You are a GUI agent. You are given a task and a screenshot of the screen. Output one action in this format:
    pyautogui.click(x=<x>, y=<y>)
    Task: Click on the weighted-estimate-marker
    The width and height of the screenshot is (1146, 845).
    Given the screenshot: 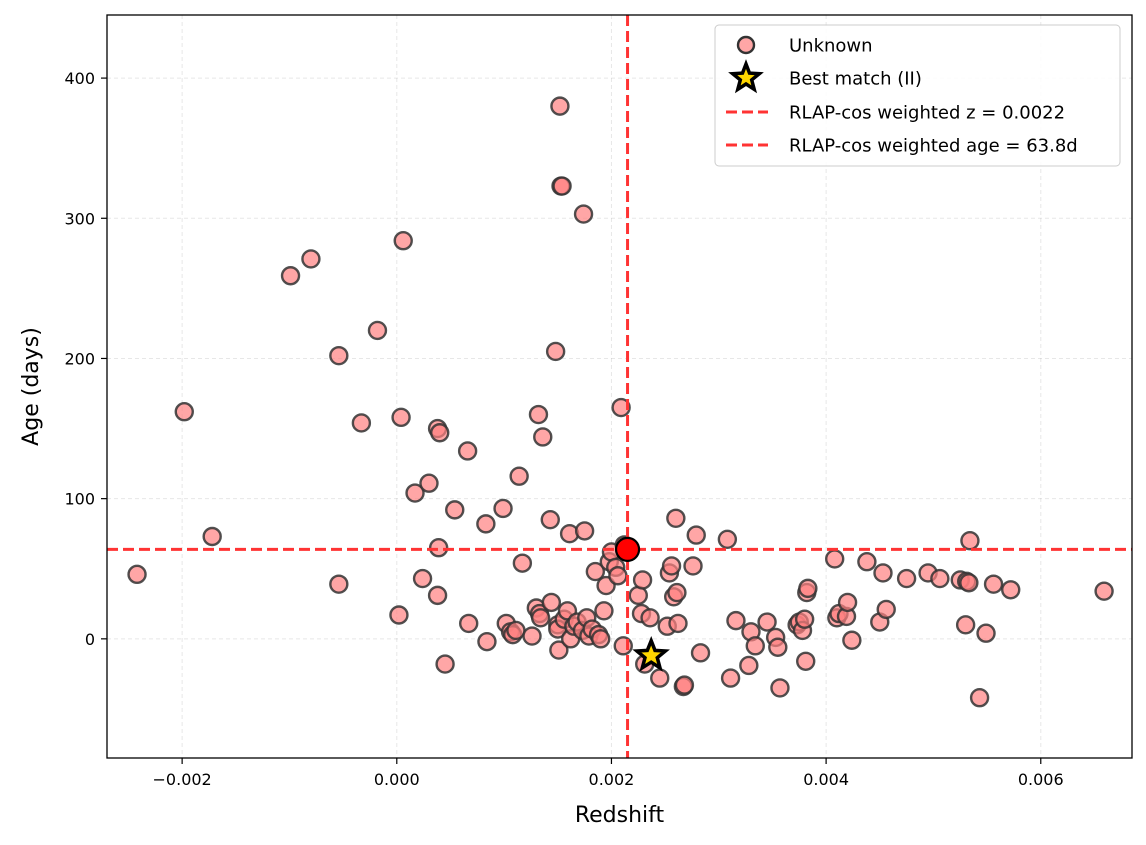 What is the action you would take?
    pyautogui.click(x=627, y=549)
    